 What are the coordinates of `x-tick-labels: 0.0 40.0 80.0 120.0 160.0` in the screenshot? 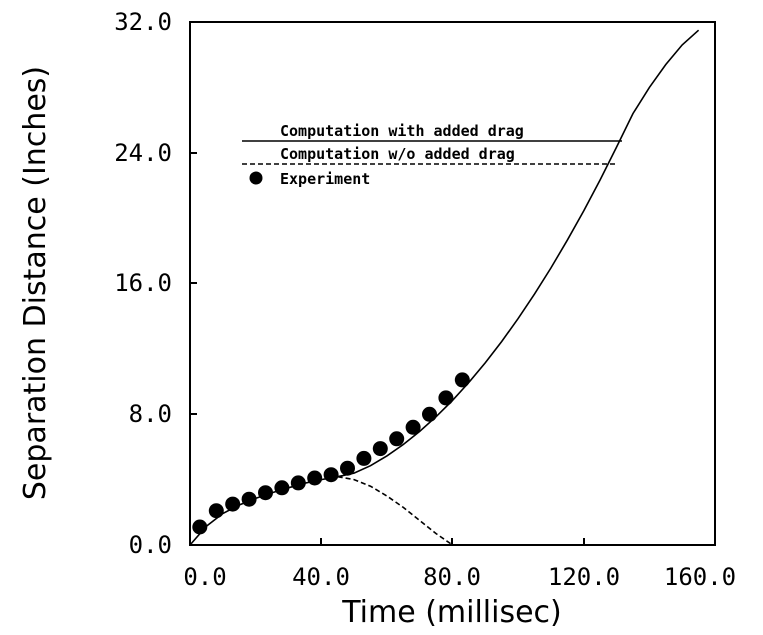 It's located at (459, 577).